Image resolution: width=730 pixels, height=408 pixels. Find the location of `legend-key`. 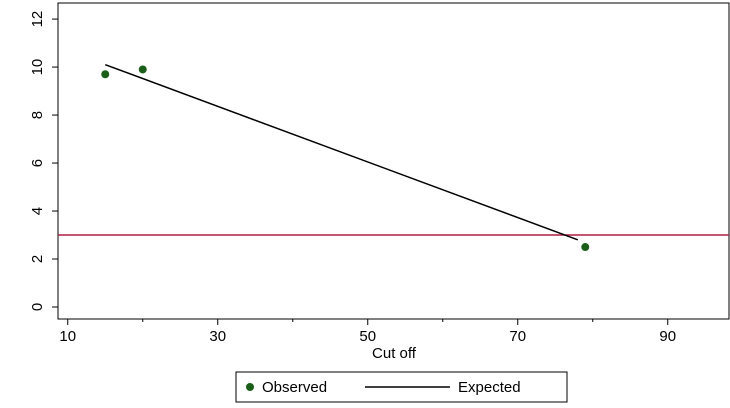

legend-key is located at coordinates (250, 387).